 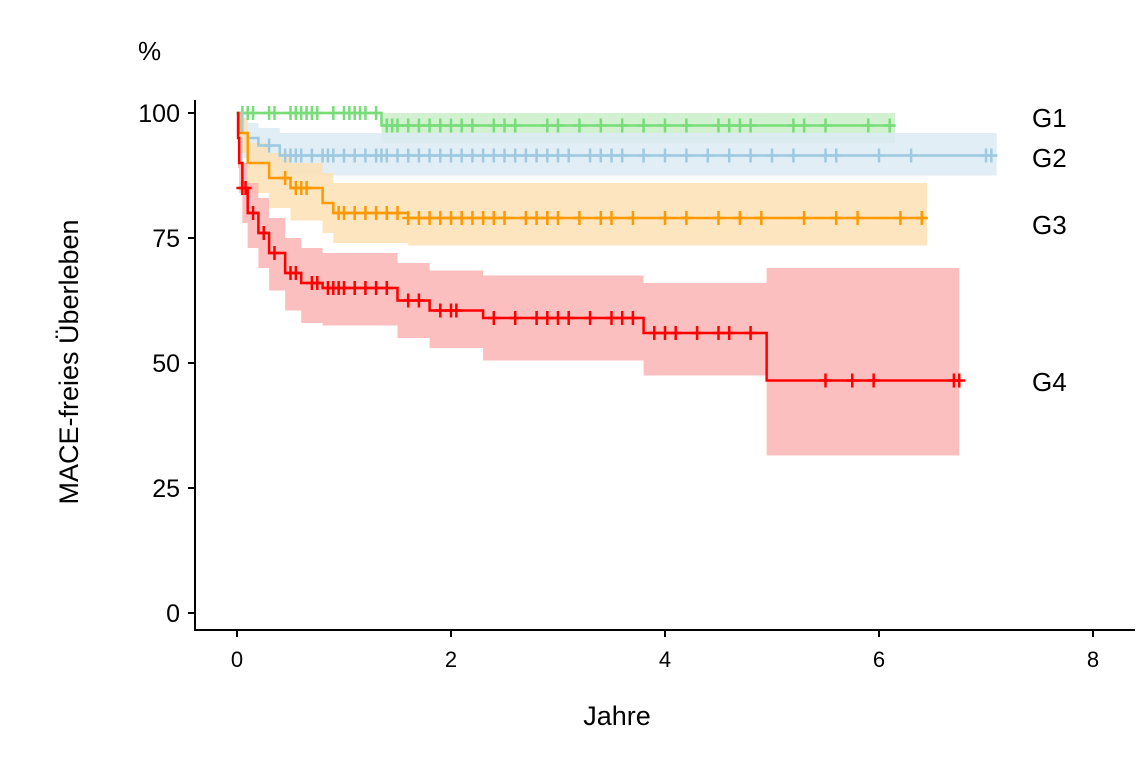 What do you see at coordinates (451, 659) in the screenshot?
I see `x-tick-label: 2` at bounding box center [451, 659].